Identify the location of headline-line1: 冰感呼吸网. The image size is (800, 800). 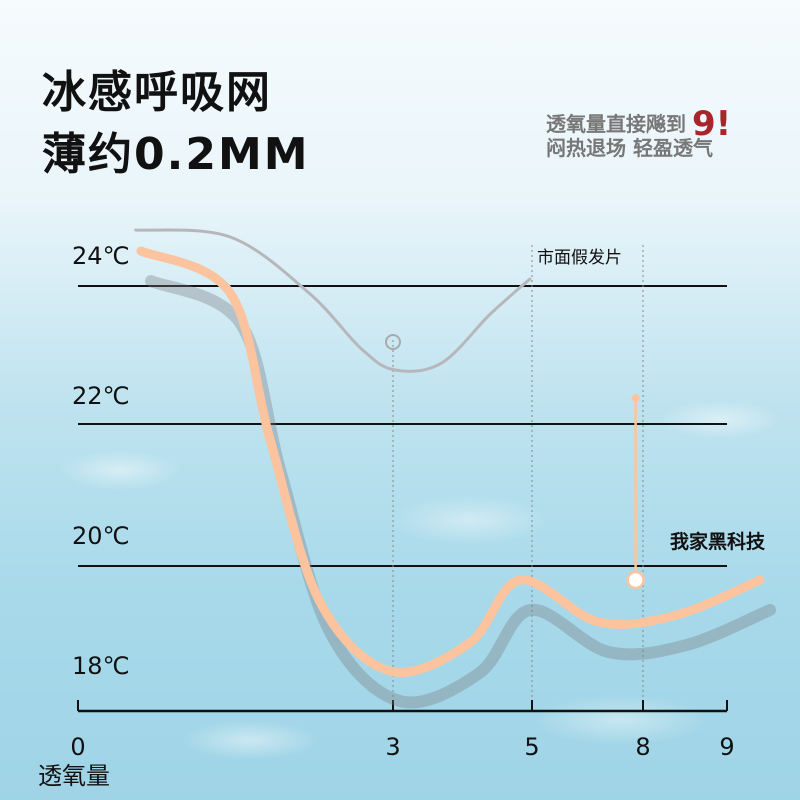
(157, 92).